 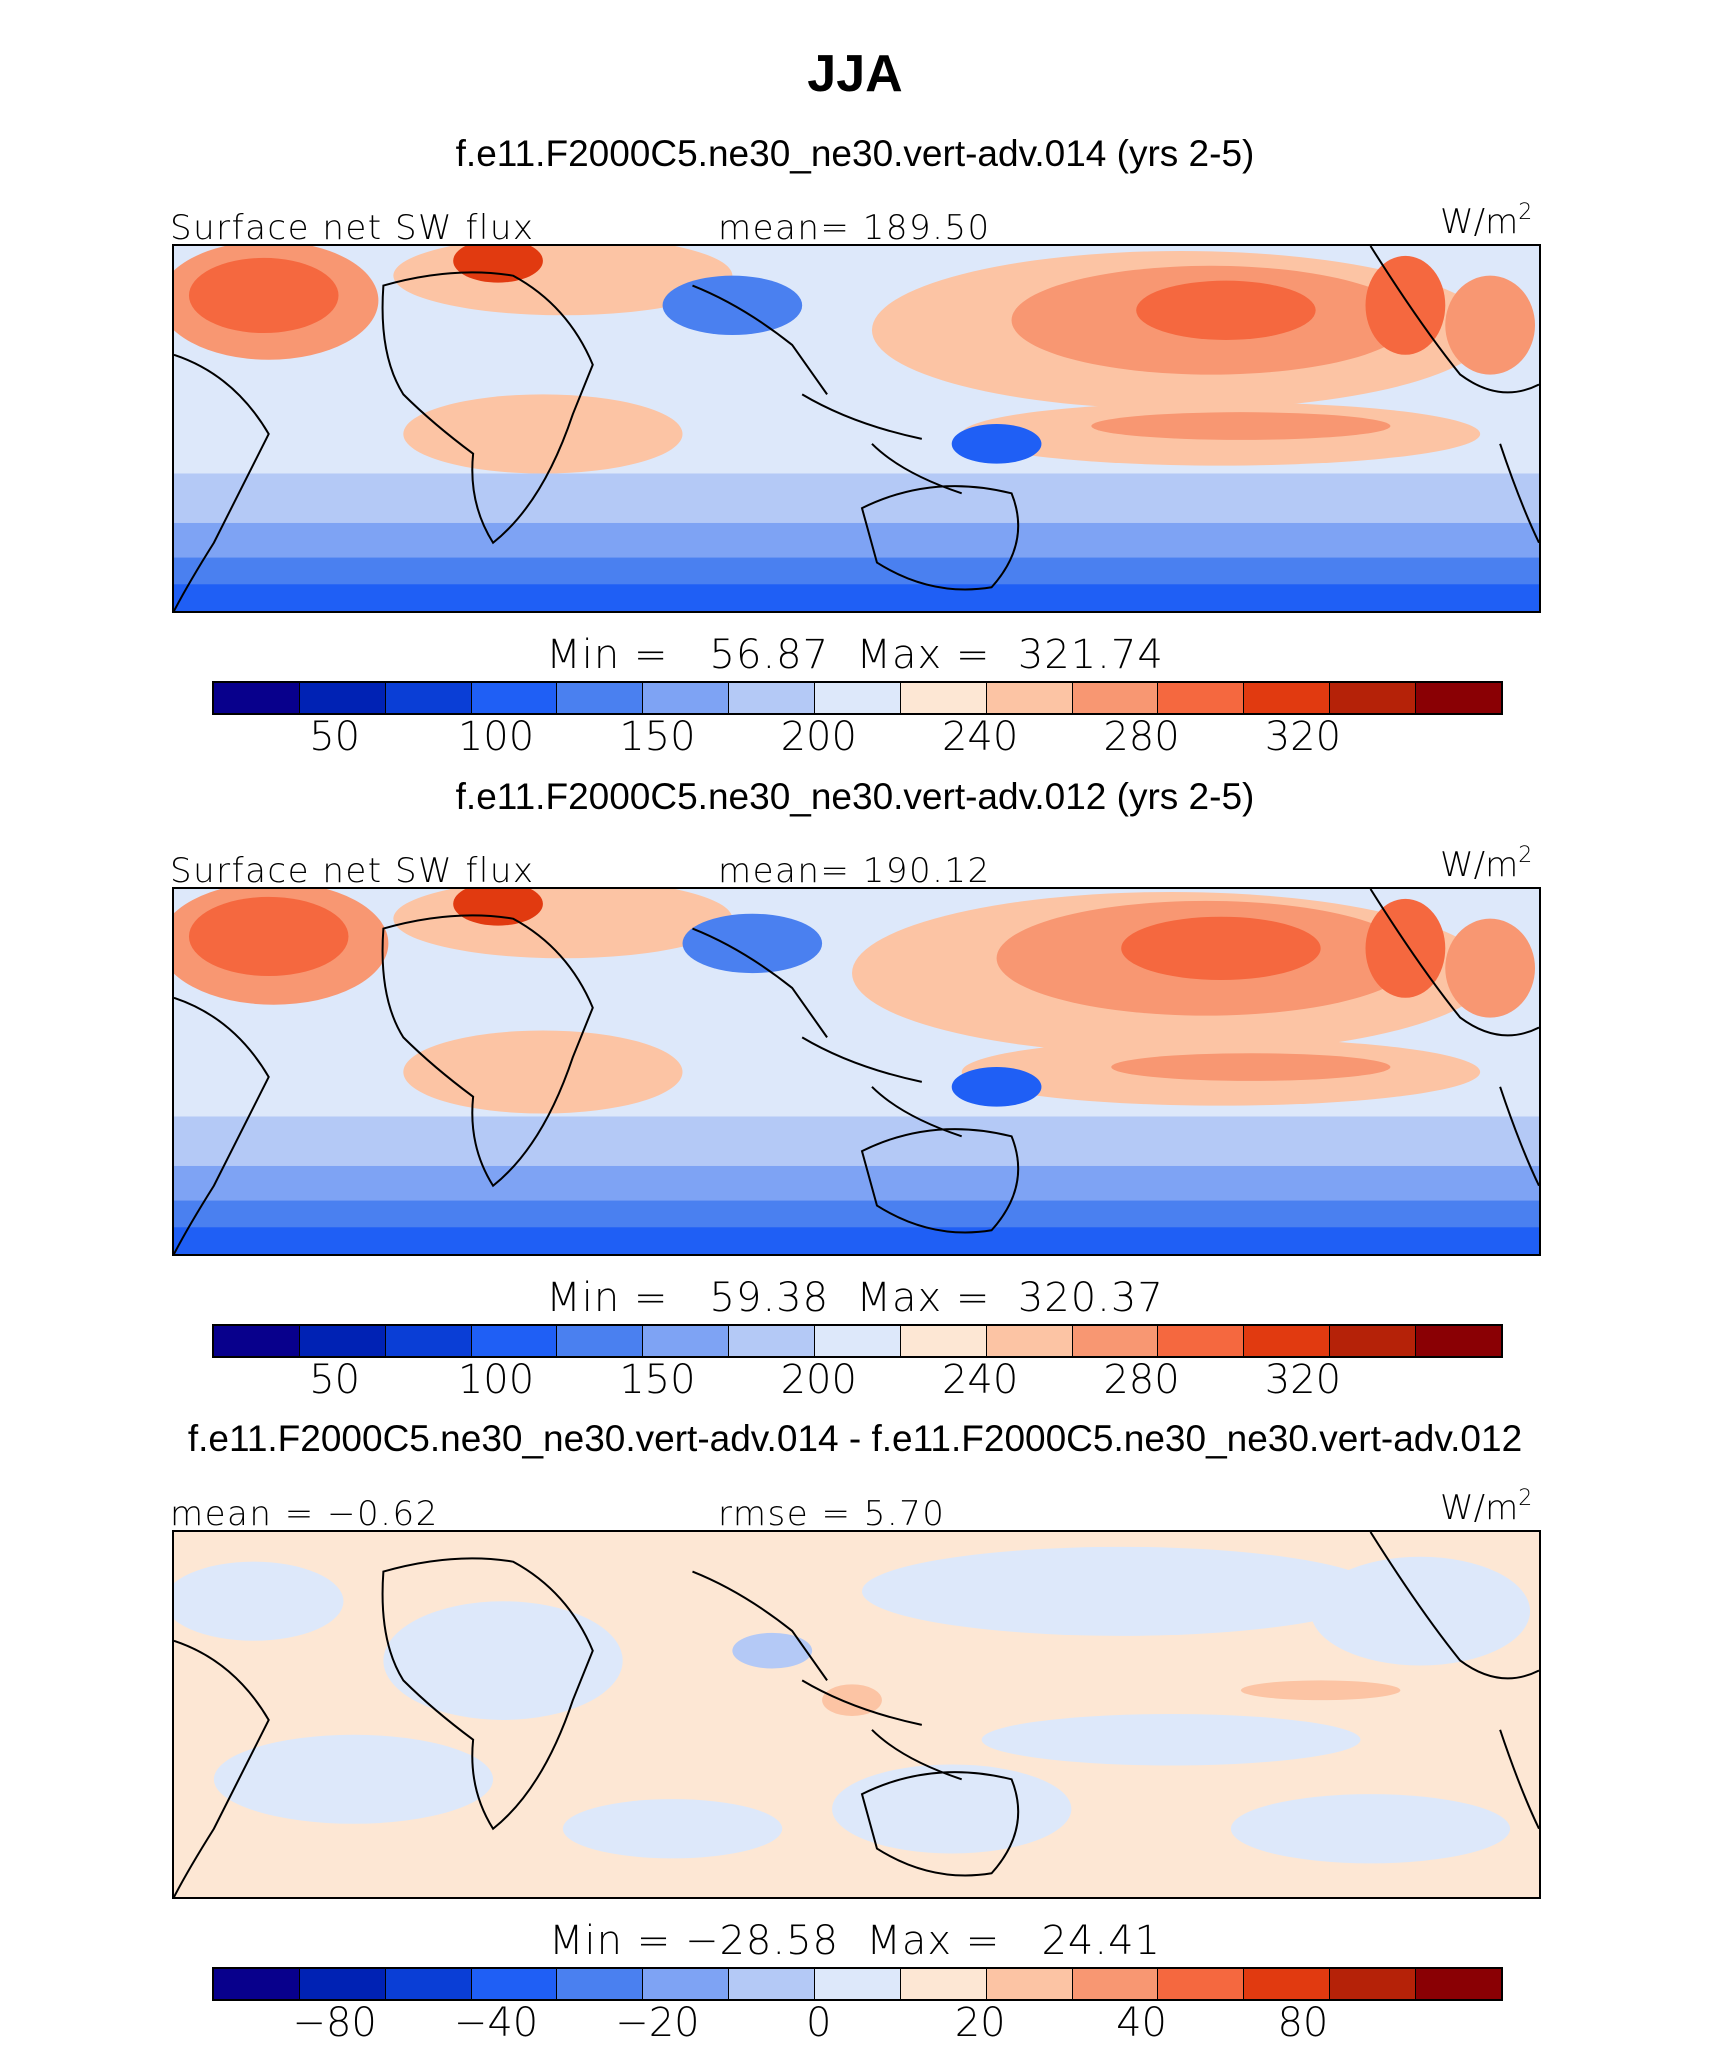 What do you see at coordinates (857, 2023) in the screenshot?
I see `panel-3-colorbar-ticks: −80 −40 −20 0 20 40 80` at bounding box center [857, 2023].